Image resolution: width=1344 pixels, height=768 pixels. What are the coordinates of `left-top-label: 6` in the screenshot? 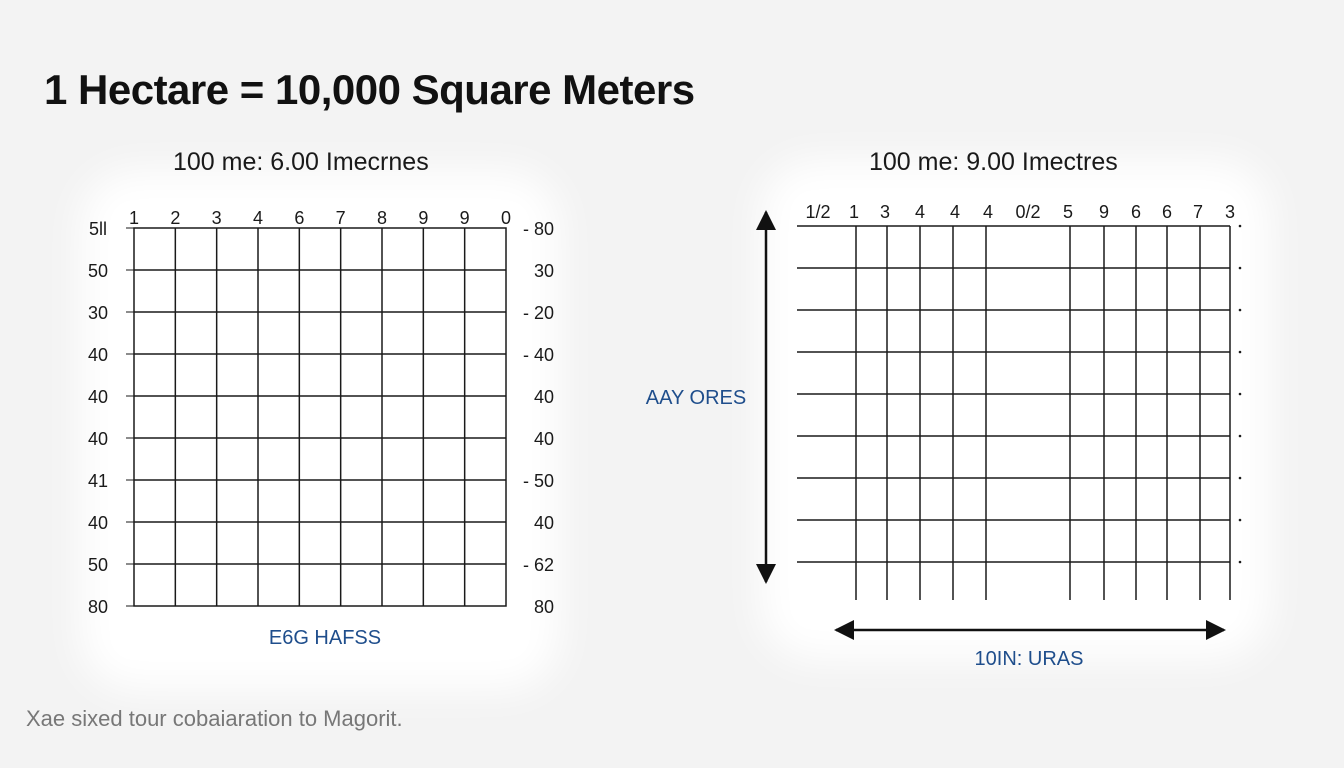 It's located at (299, 218).